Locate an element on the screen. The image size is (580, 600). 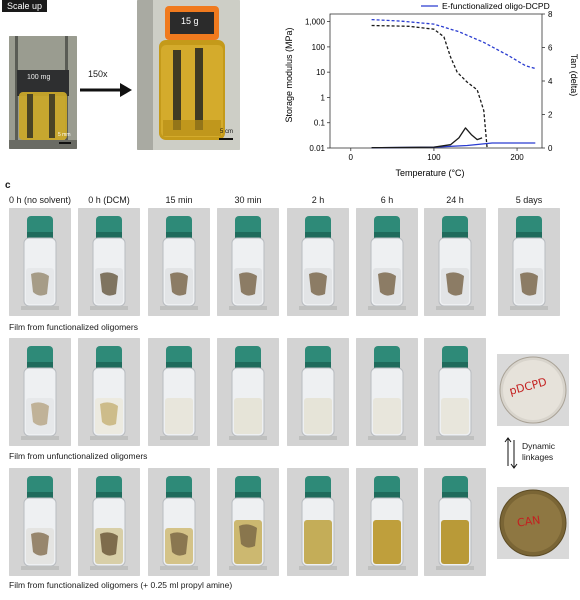
y-axis-label-right: Tan (delta) is located at coordinates (574, 75).